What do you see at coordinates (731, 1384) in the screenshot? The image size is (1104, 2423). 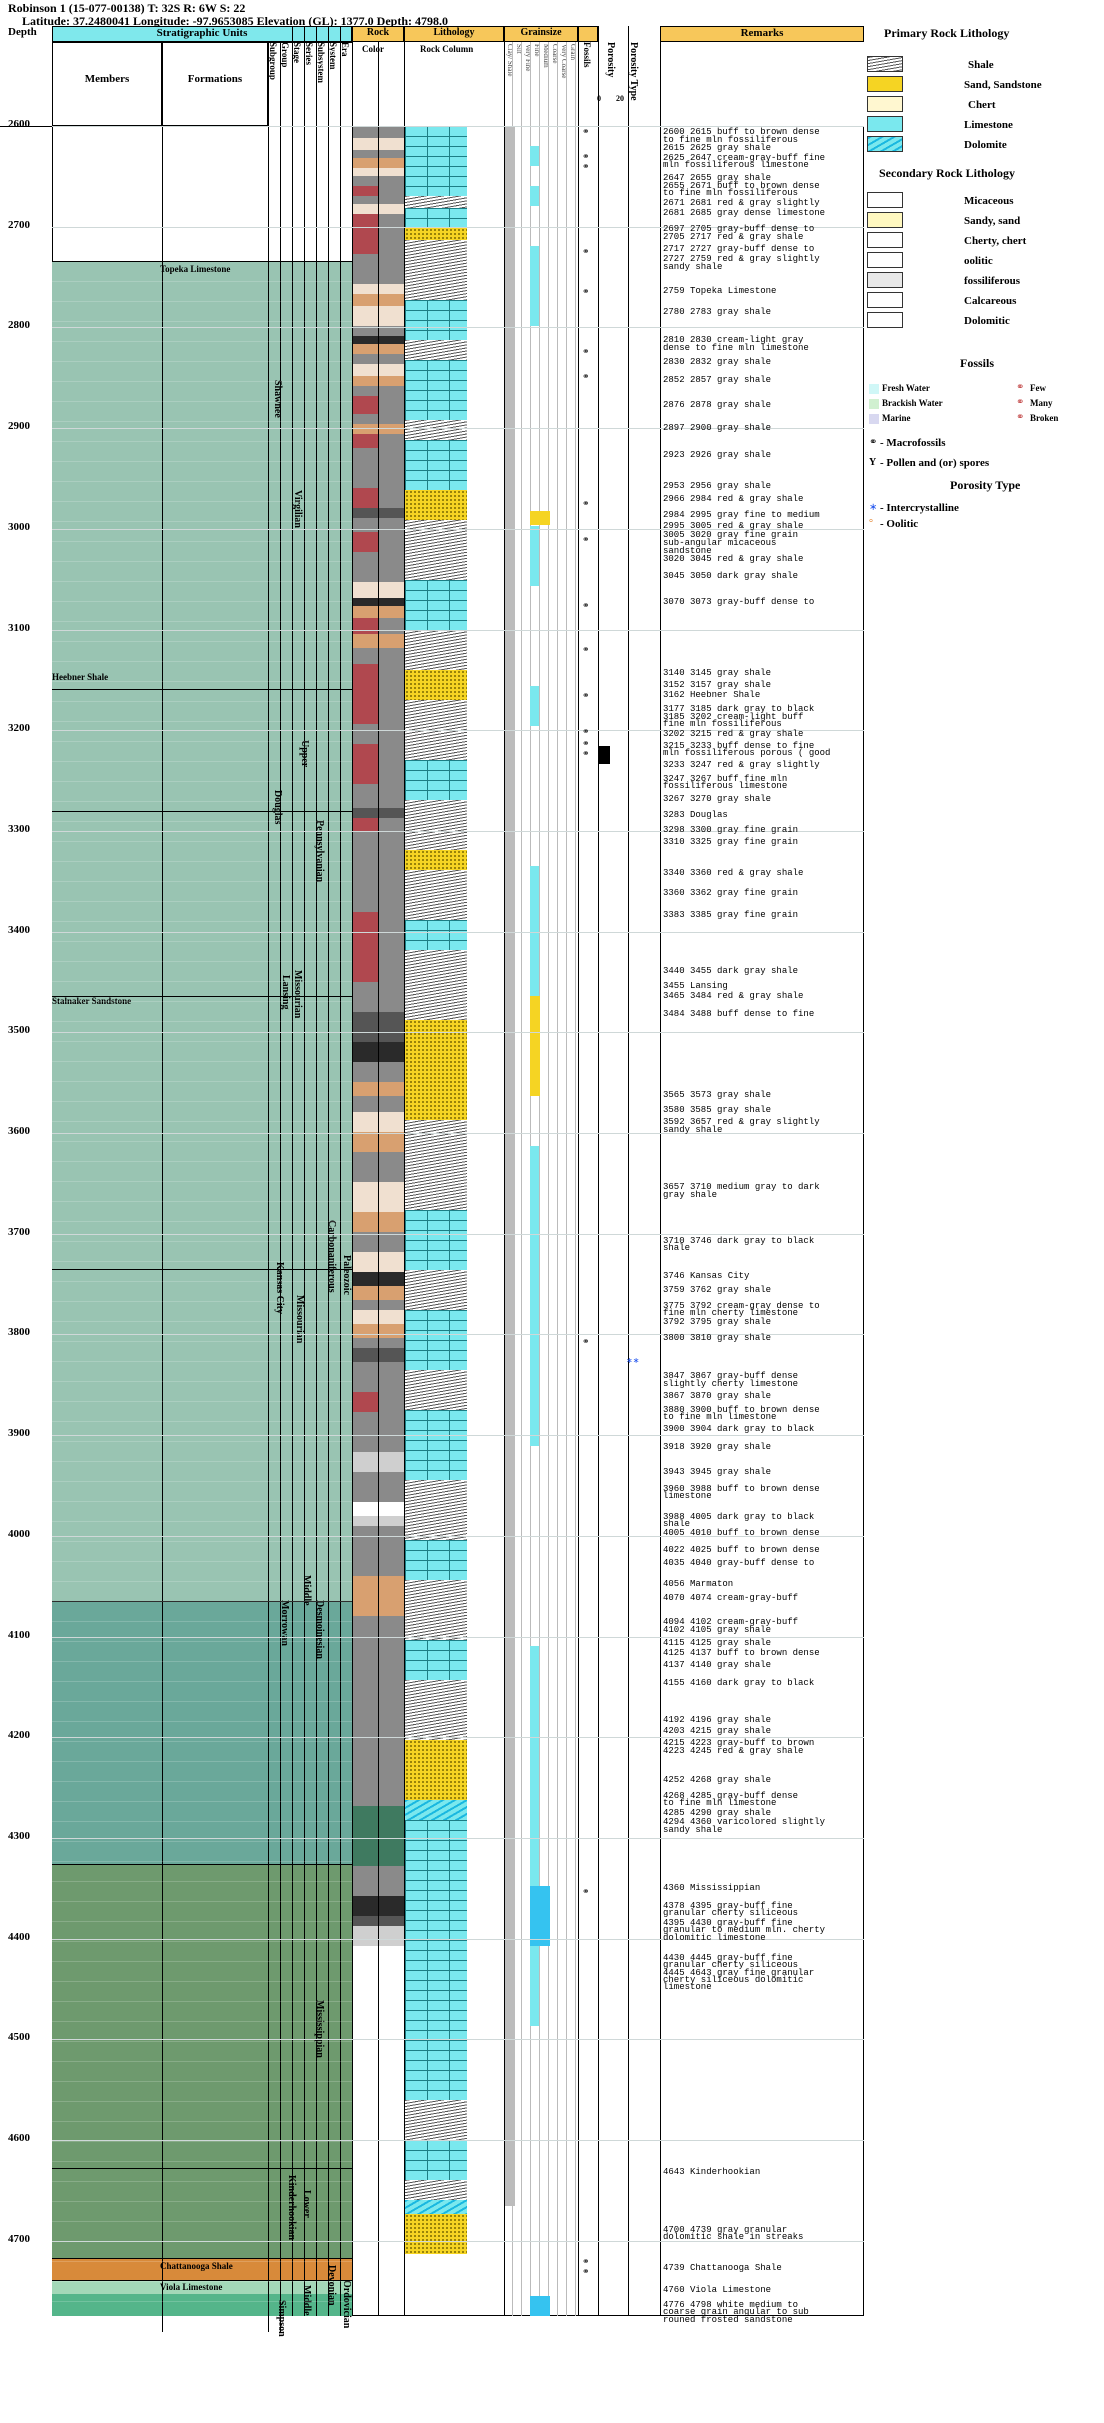 I see `remark-line: slightly cherty limestone` at bounding box center [731, 1384].